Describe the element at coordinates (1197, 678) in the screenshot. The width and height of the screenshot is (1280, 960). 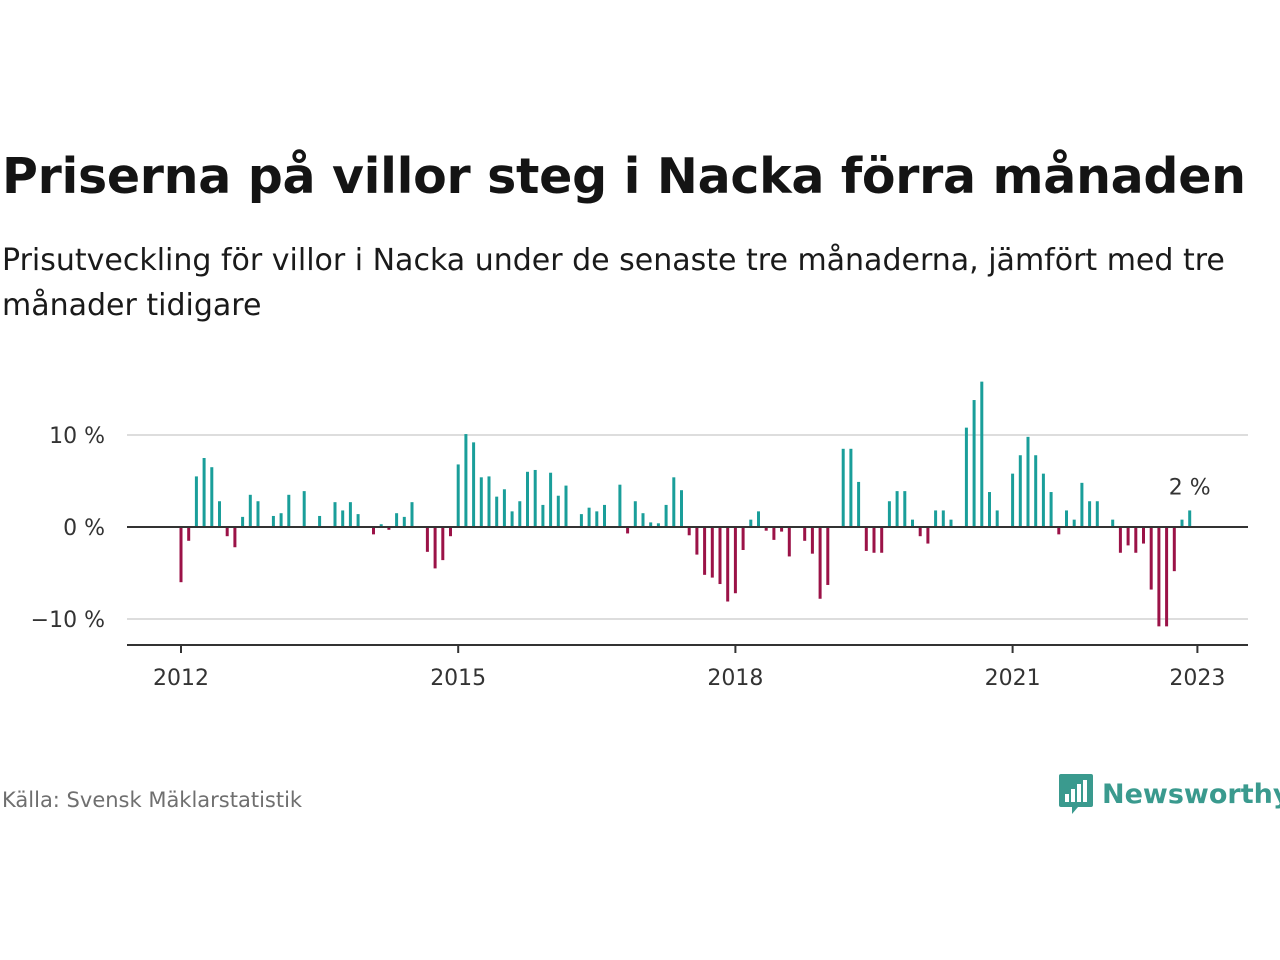
I see `x-tick-label: 2023` at that location.